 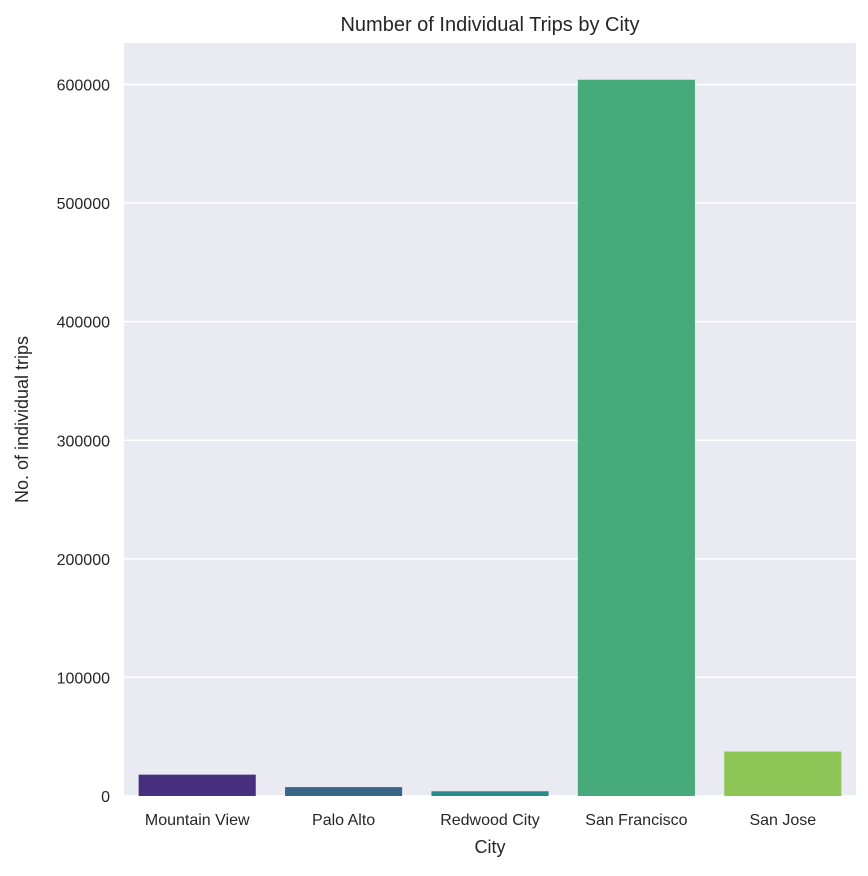 What do you see at coordinates (490, 820) in the screenshot?
I see `x-tick-label: Redwood City` at bounding box center [490, 820].